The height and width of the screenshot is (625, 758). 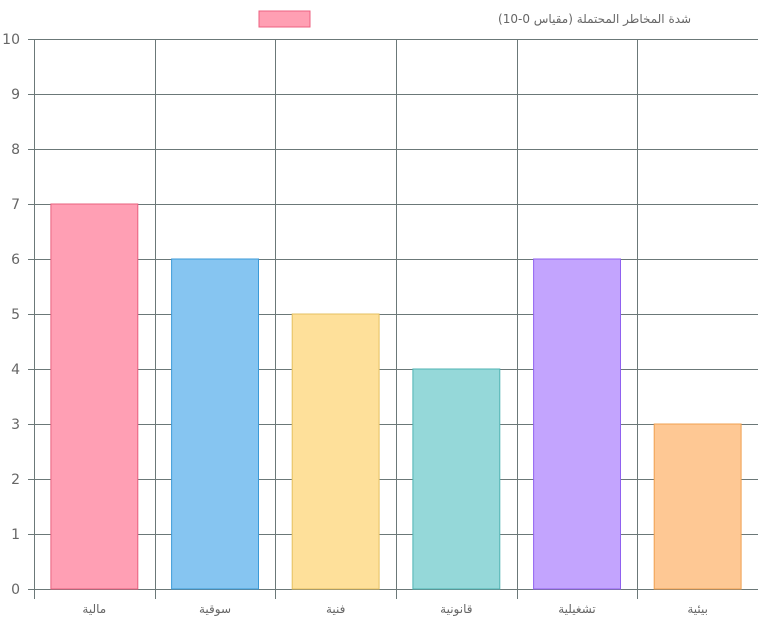 What do you see at coordinates (576, 609) in the screenshot?
I see `x-tick-label: تشغيلية` at bounding box center [576, 609].